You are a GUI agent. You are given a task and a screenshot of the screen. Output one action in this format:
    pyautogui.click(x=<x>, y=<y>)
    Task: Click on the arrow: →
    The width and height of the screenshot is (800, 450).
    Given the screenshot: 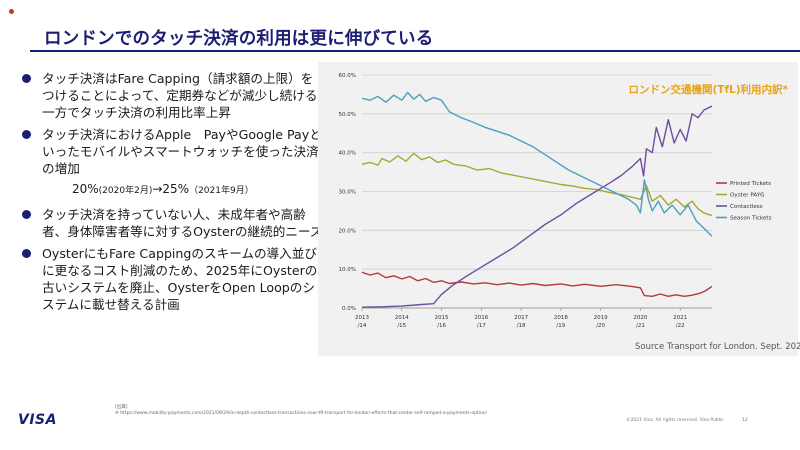 What is the action you would take?
    pyautogui.click(x=157, y=189)
    